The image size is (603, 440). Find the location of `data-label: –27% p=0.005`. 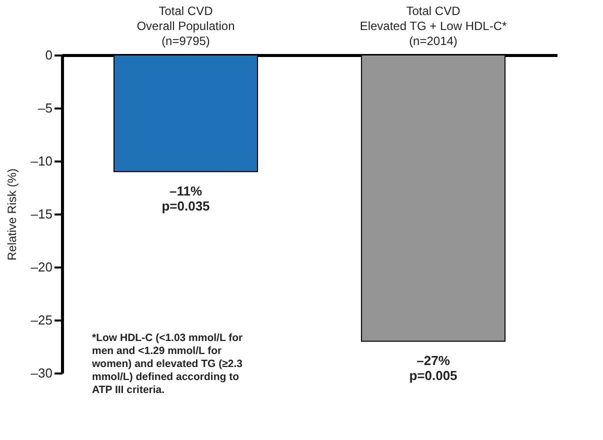

data-label: –27% p=0.005 is located at coordinates (433, 368).